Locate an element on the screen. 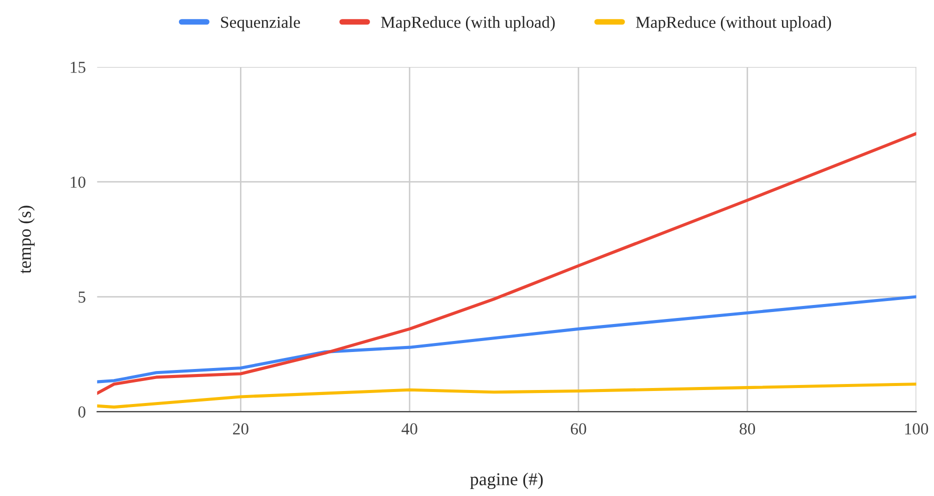  y-tick-label: 10 is located at coordinates (78, 182).